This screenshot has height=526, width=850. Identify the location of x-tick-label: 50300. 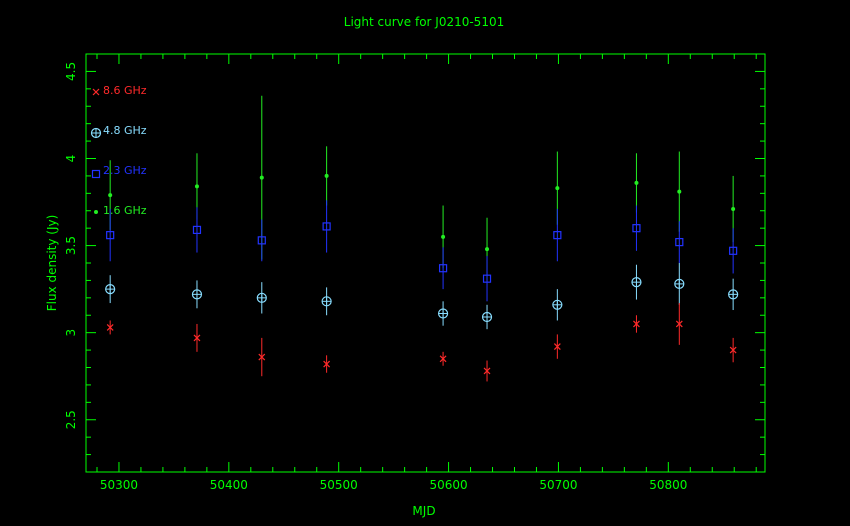
(119, 485).